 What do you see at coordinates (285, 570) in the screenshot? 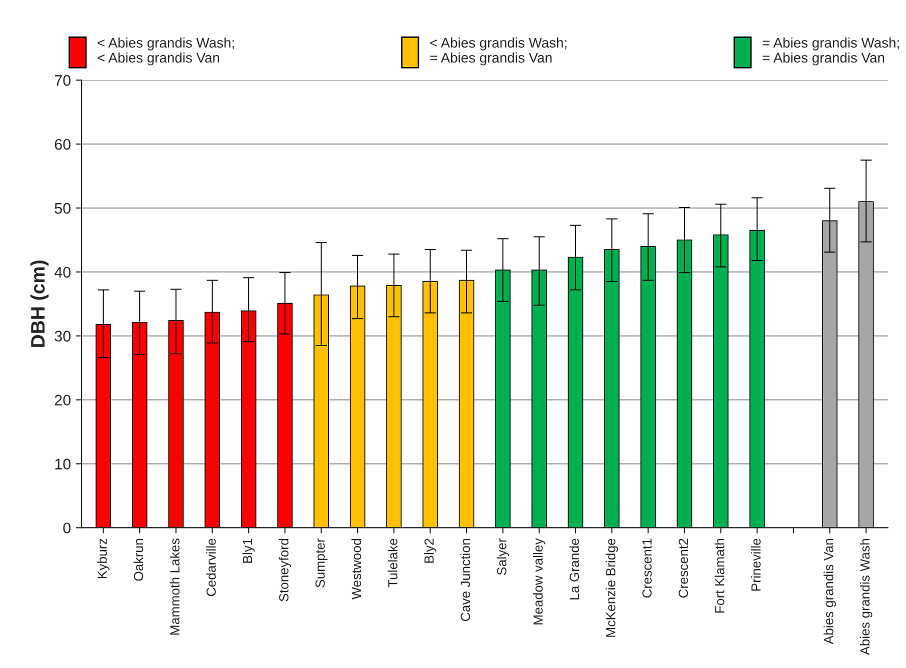
I see `x-tick-label: Stoneyford` at bounding box center [285, 570].